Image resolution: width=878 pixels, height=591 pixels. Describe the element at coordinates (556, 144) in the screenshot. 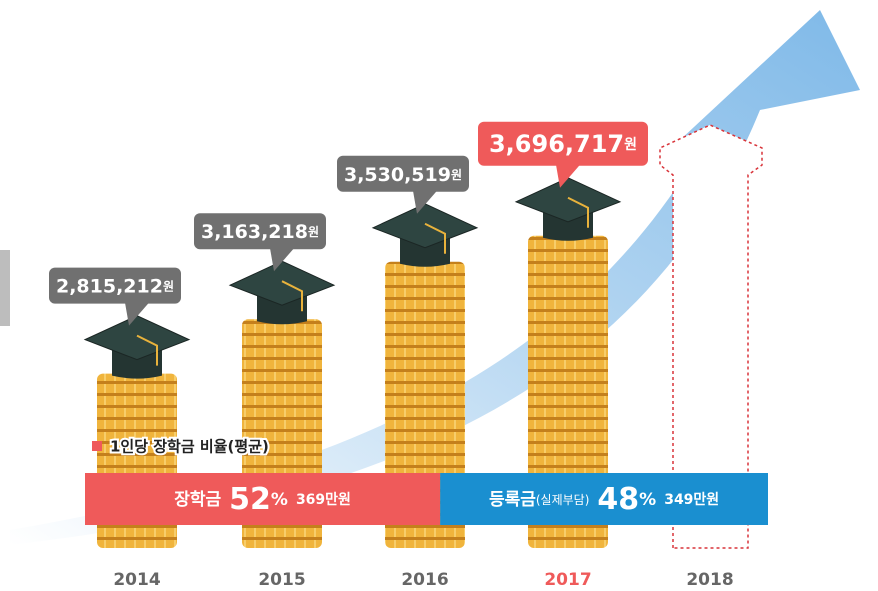

I see `value-number: 3,696,717` at that location.